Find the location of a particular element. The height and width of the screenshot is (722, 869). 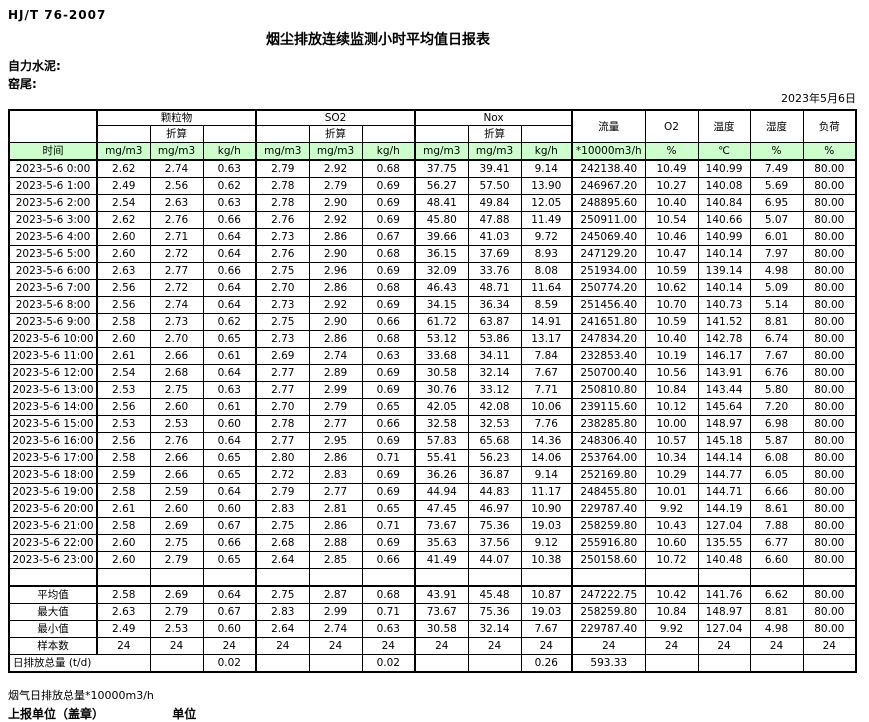

site-label: 窑尾: is located at coordinates (22, 84).